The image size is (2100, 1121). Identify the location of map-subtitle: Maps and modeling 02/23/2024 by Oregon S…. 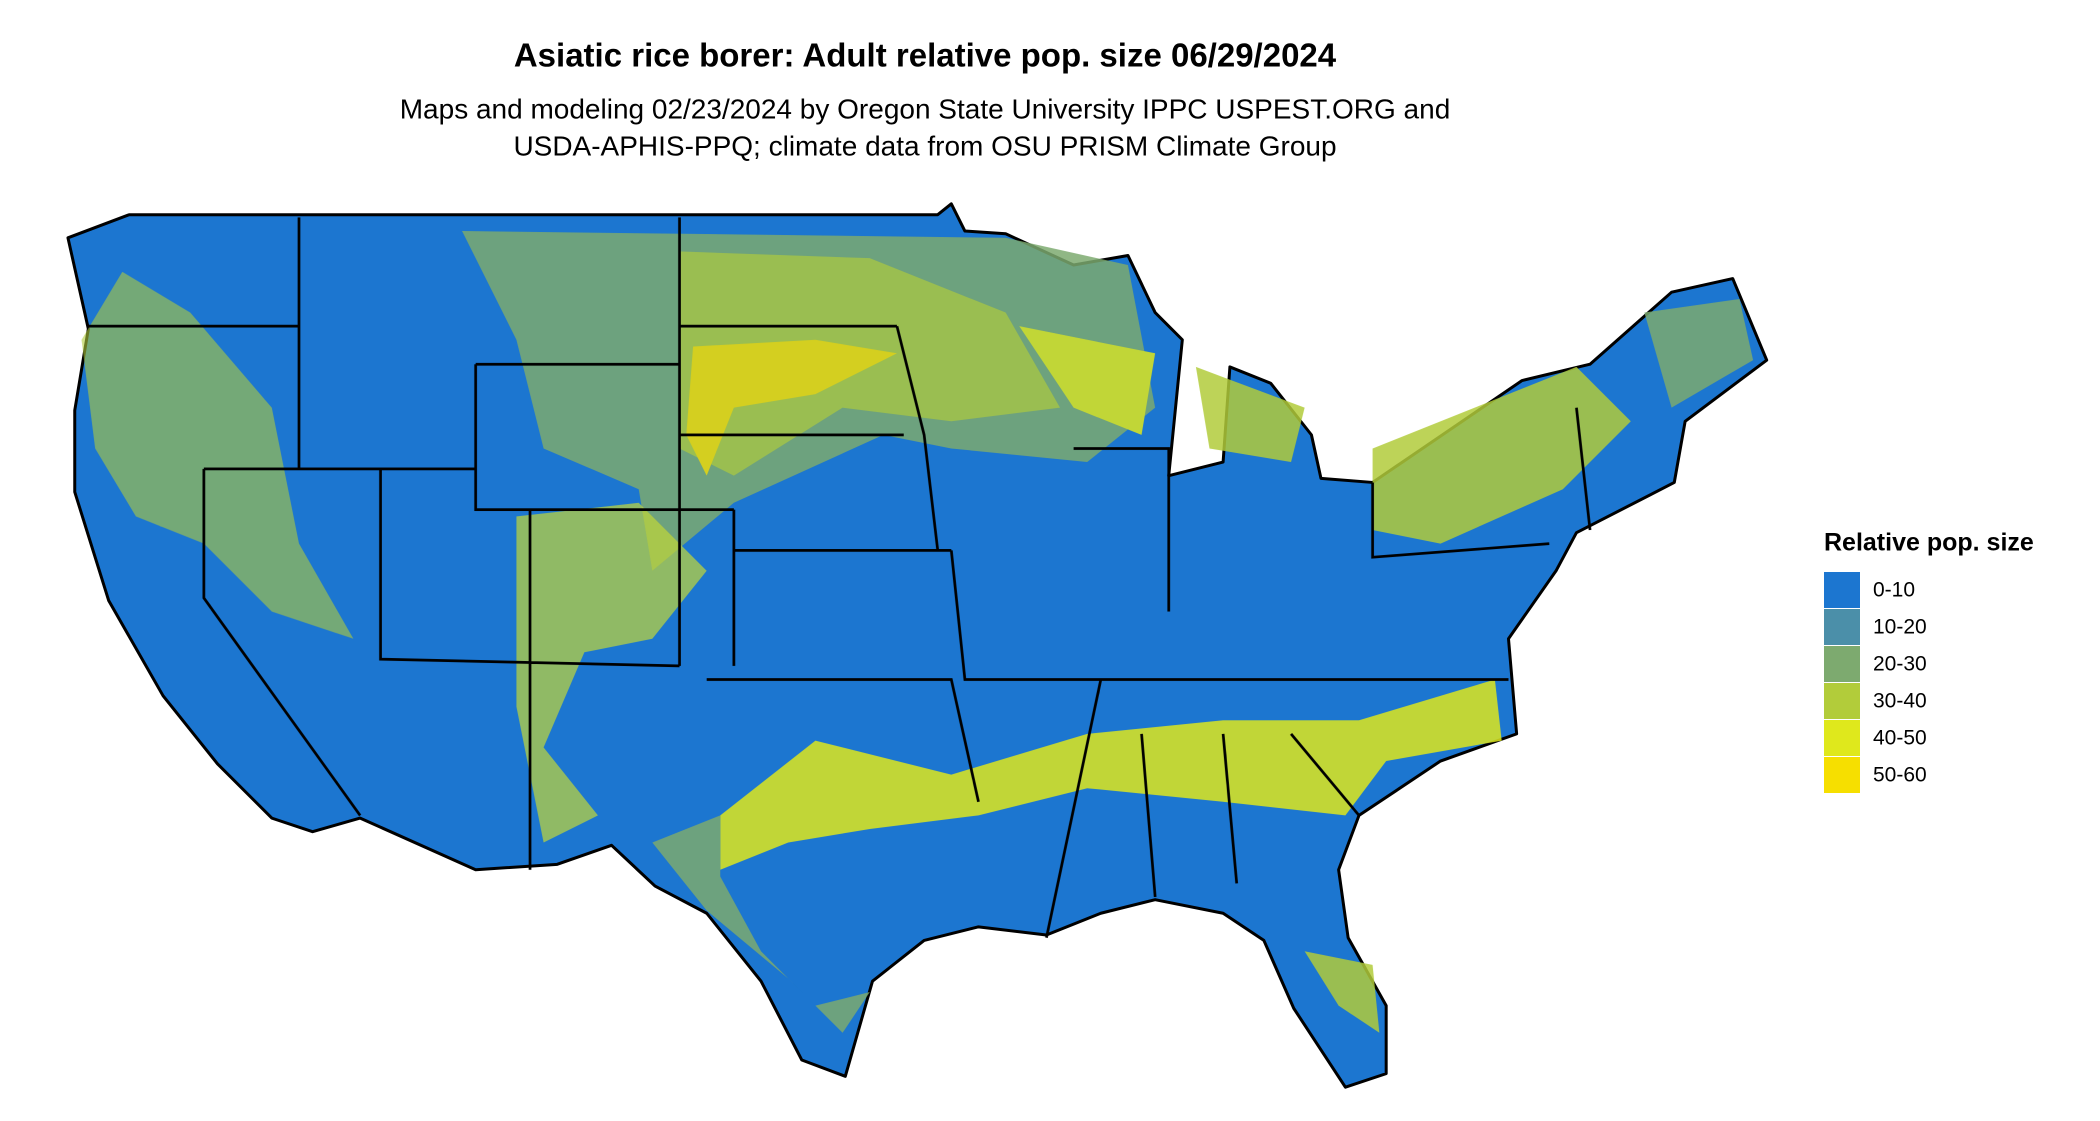
(925, 108).